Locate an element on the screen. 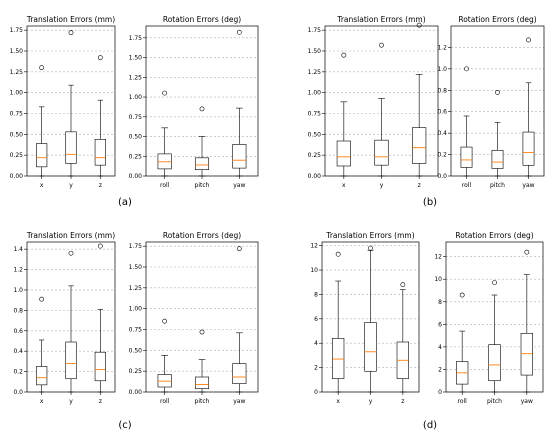 The height and width of the screenshot is (436, 550). panel-caption: (d) is located at coordinates (430, 425).